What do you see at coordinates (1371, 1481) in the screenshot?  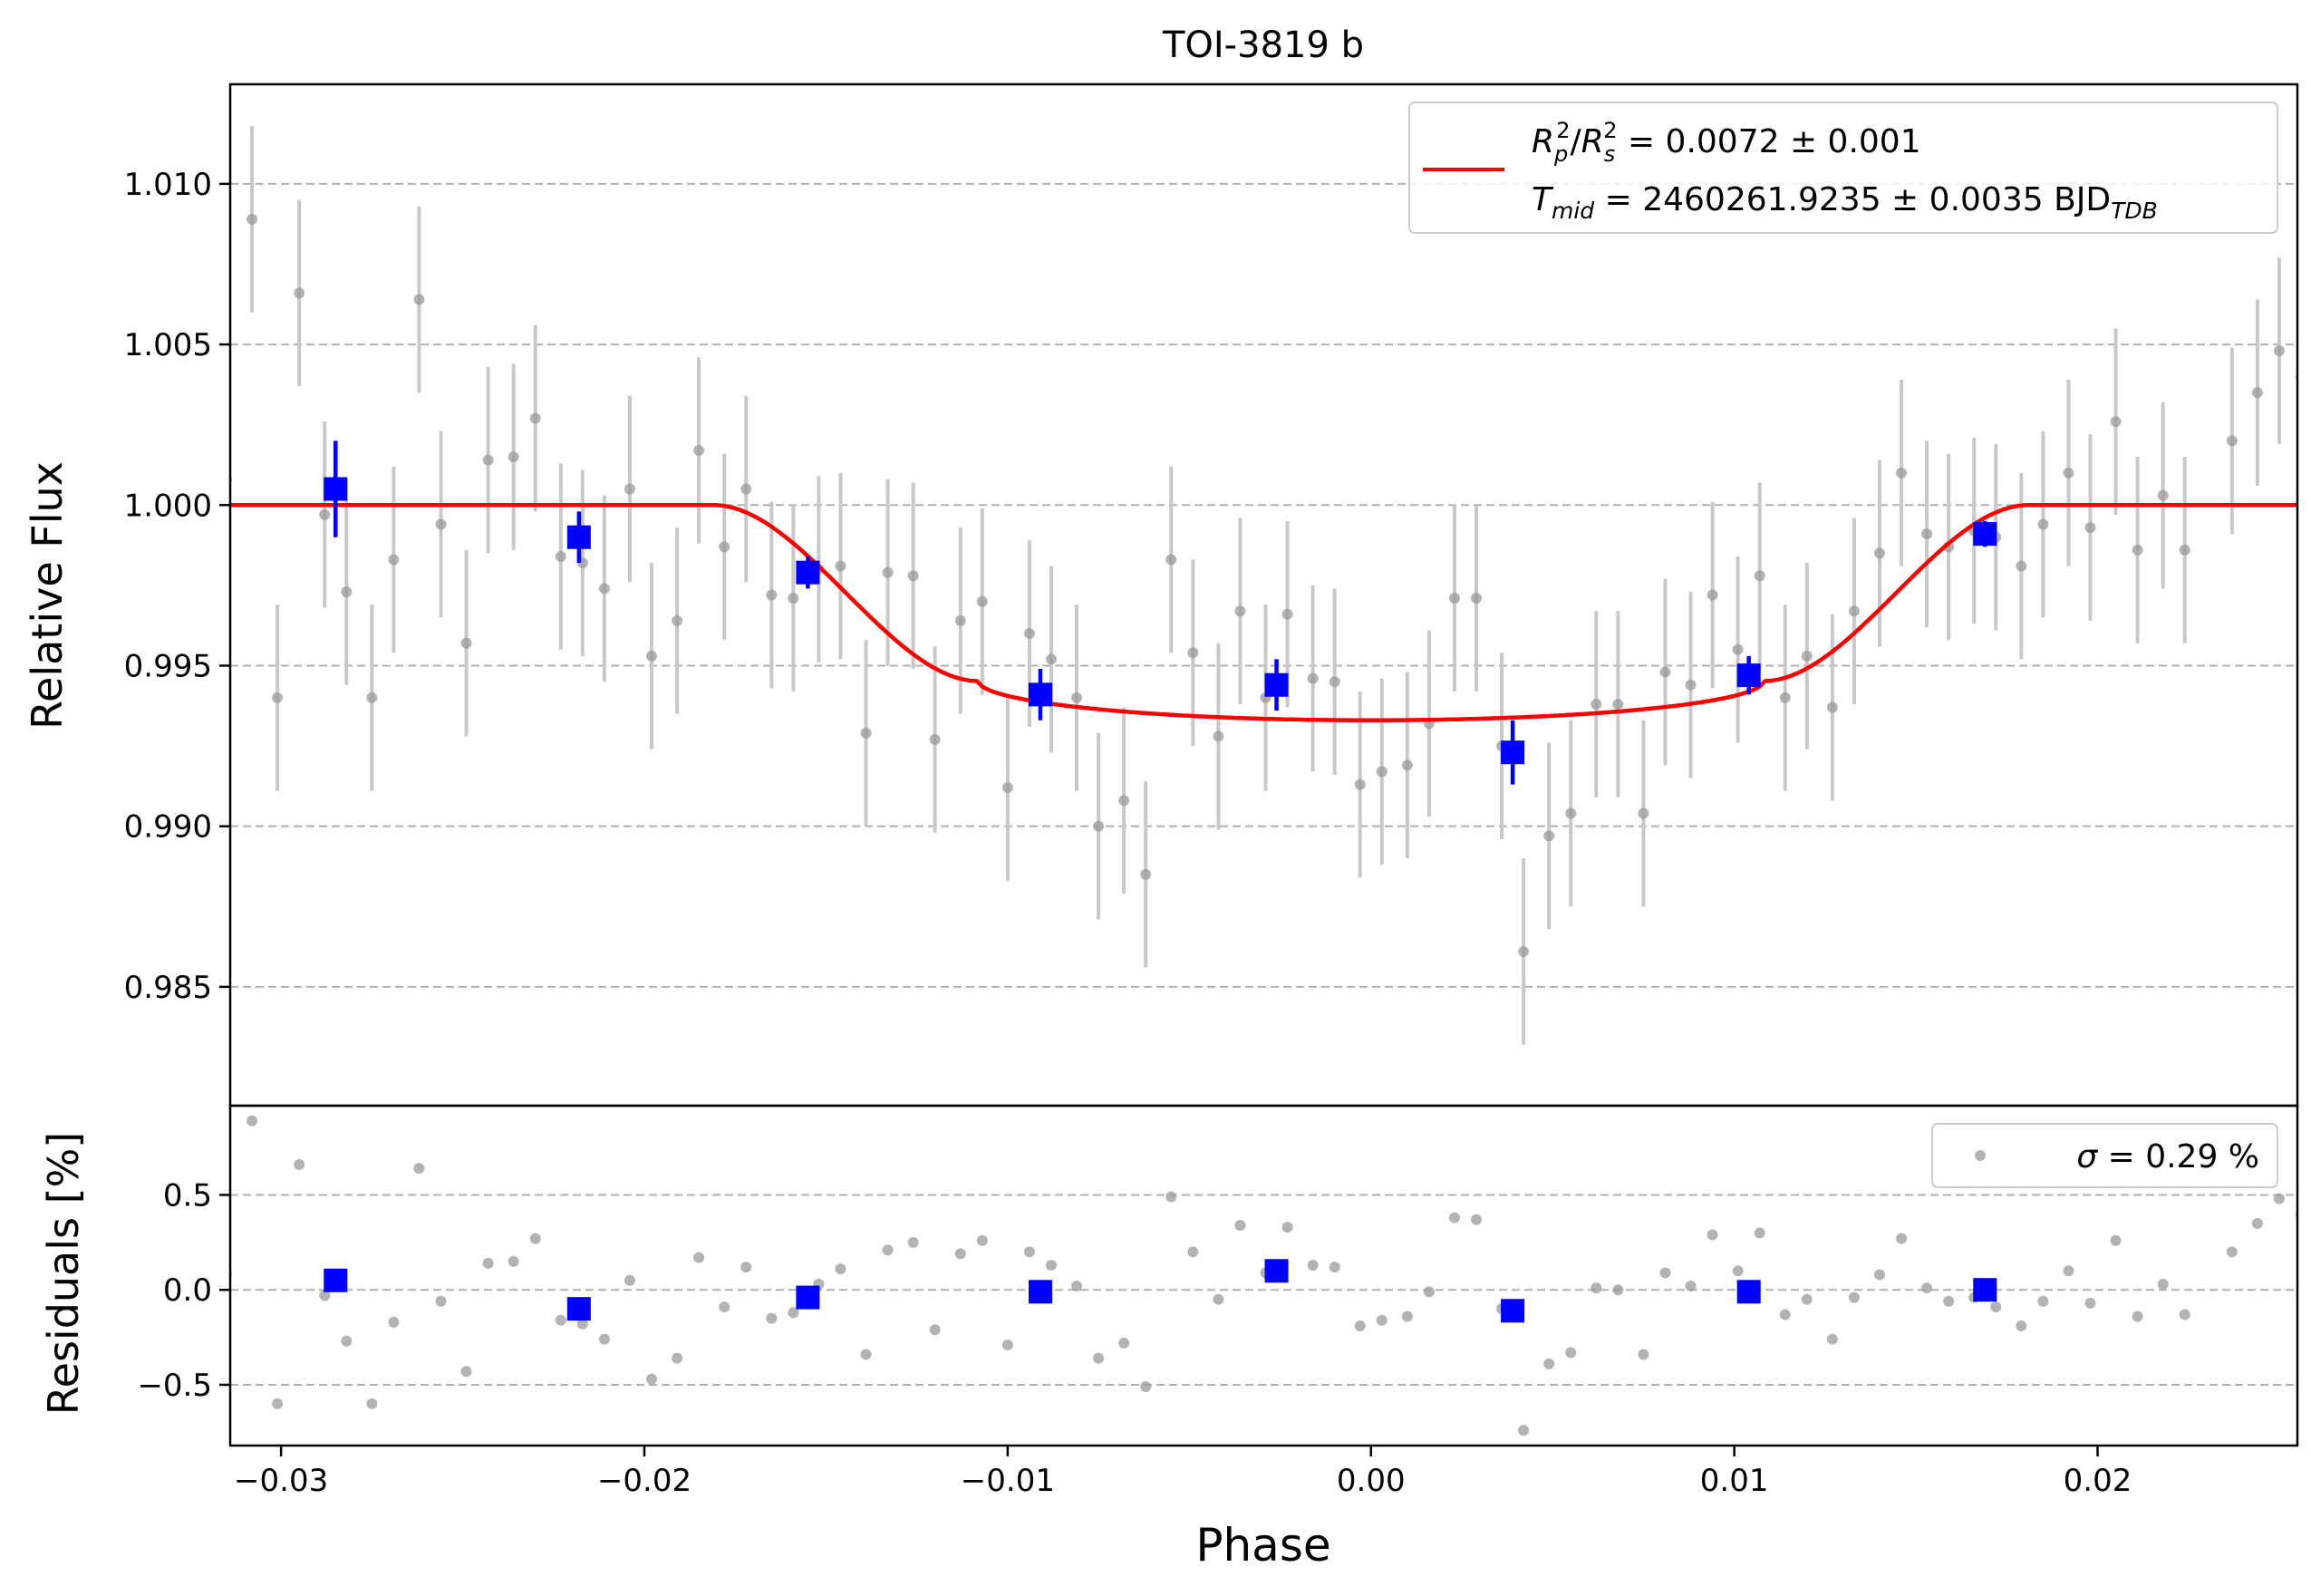 I see `xtick-label: 0.00` at bounding box center [1371, 1481].